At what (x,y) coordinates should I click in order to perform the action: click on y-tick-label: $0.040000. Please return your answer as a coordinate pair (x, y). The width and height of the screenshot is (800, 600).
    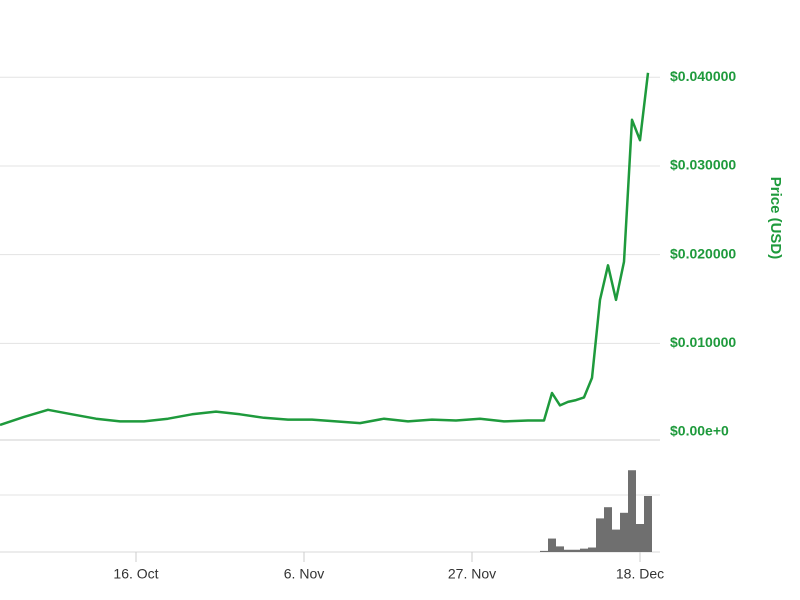
    Looking at the image, I should click on (703, 76).